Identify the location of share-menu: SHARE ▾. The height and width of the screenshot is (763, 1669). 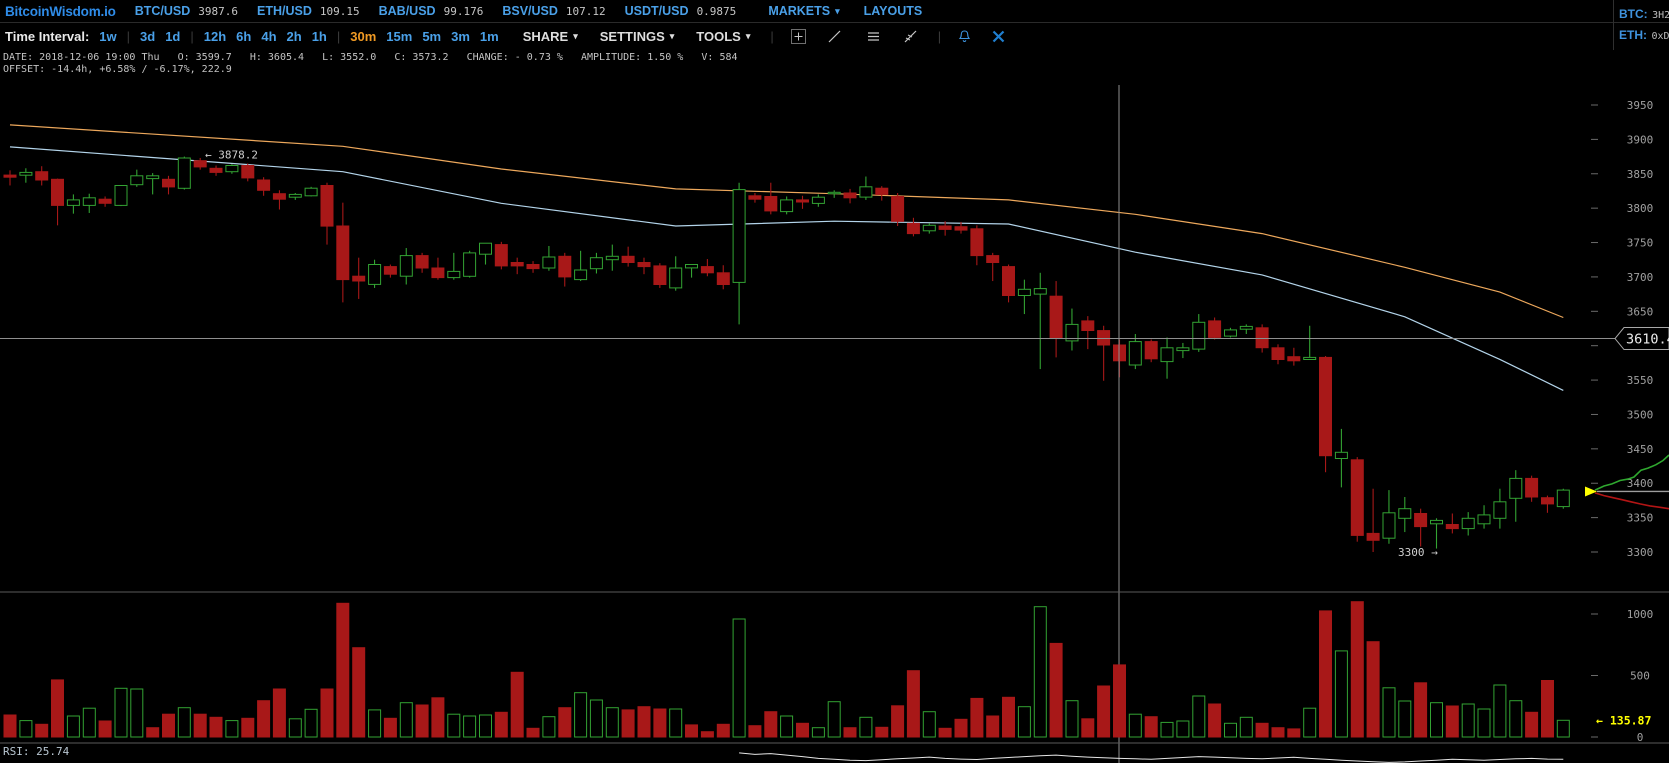
(550, 36).